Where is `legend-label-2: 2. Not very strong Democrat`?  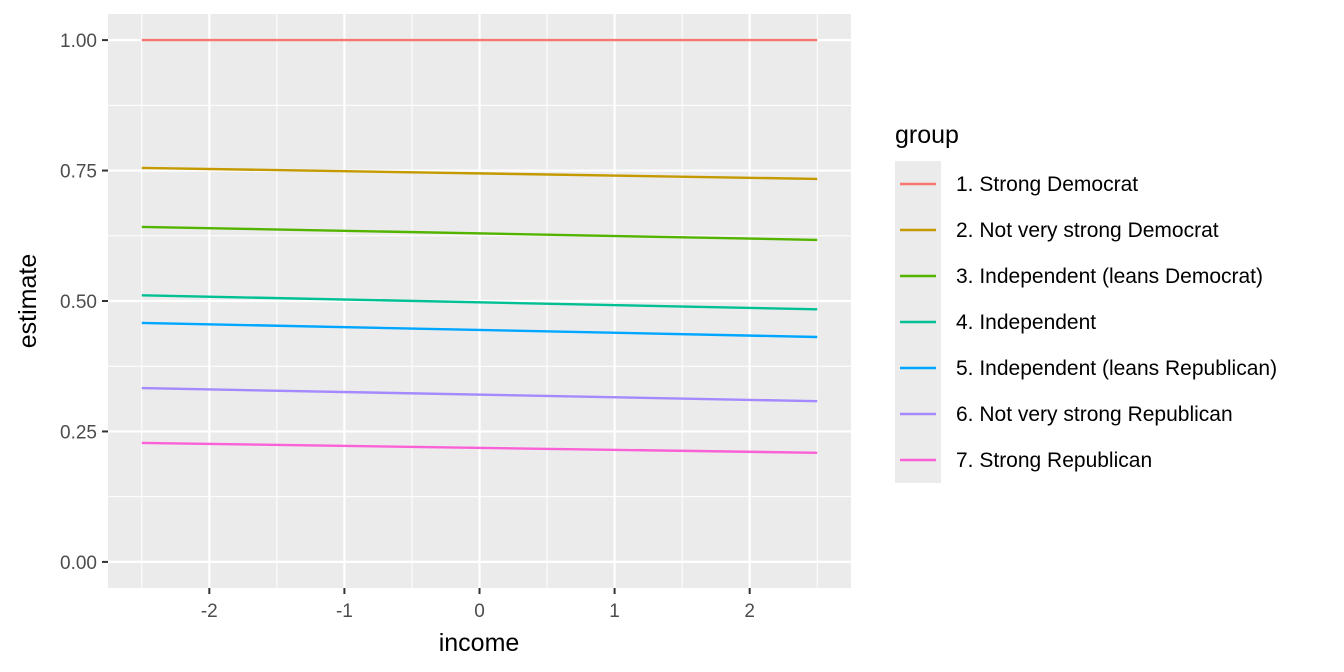
legend-label-2: 2. Not very strong Democrat is located at coordinates (1087, 230).